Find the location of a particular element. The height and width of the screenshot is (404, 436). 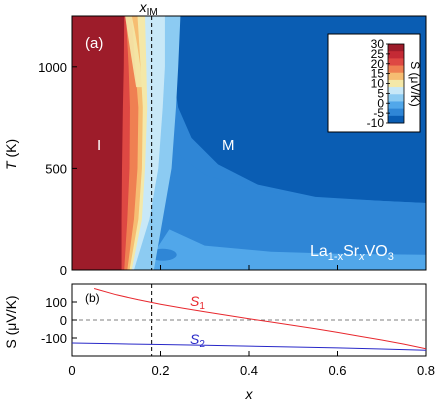

y-tick-label-b: 100 is located at coordinates (56, 302).